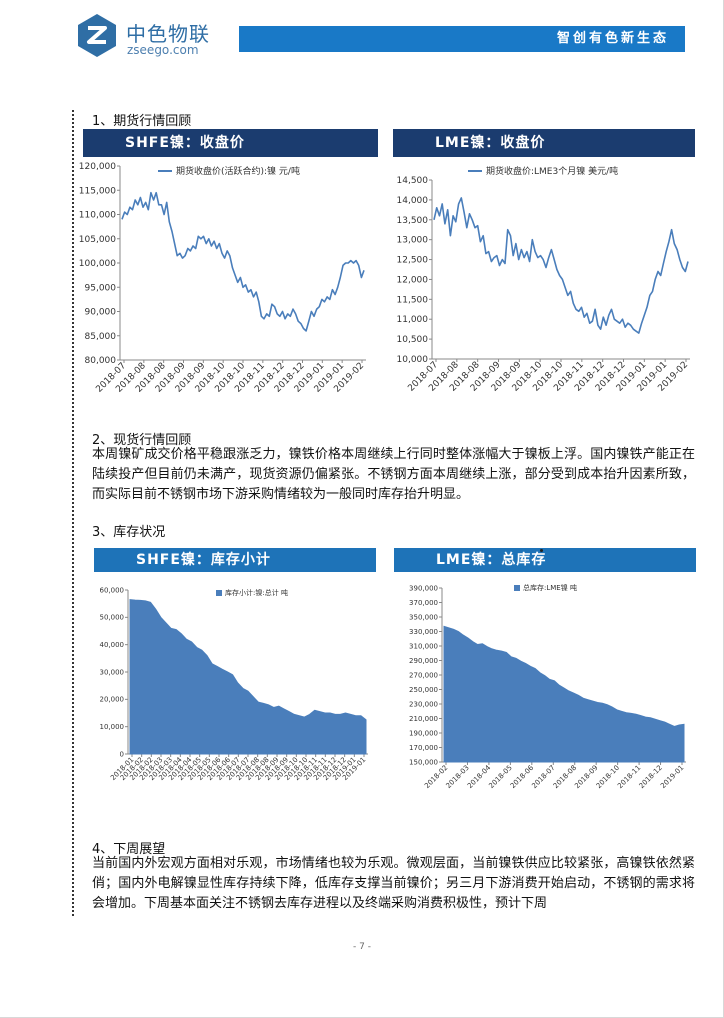 This screenshot has height=1018, width=724. I want to click on logo-hexagon-icon, so click(97, 35).